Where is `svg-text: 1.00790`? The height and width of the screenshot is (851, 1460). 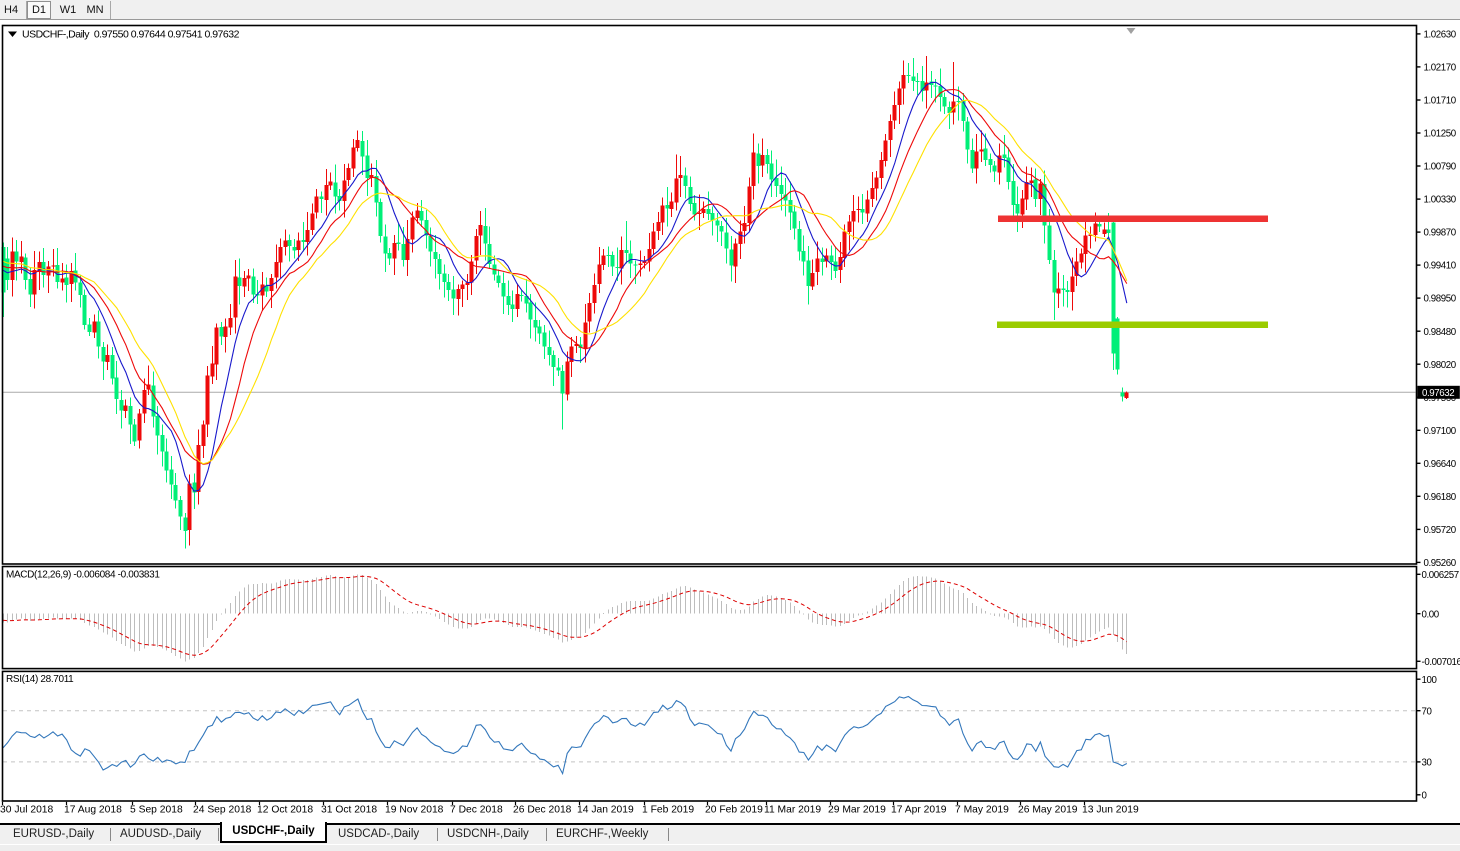
svg-text: 1.00790 is located at coordinates (1440, 167).